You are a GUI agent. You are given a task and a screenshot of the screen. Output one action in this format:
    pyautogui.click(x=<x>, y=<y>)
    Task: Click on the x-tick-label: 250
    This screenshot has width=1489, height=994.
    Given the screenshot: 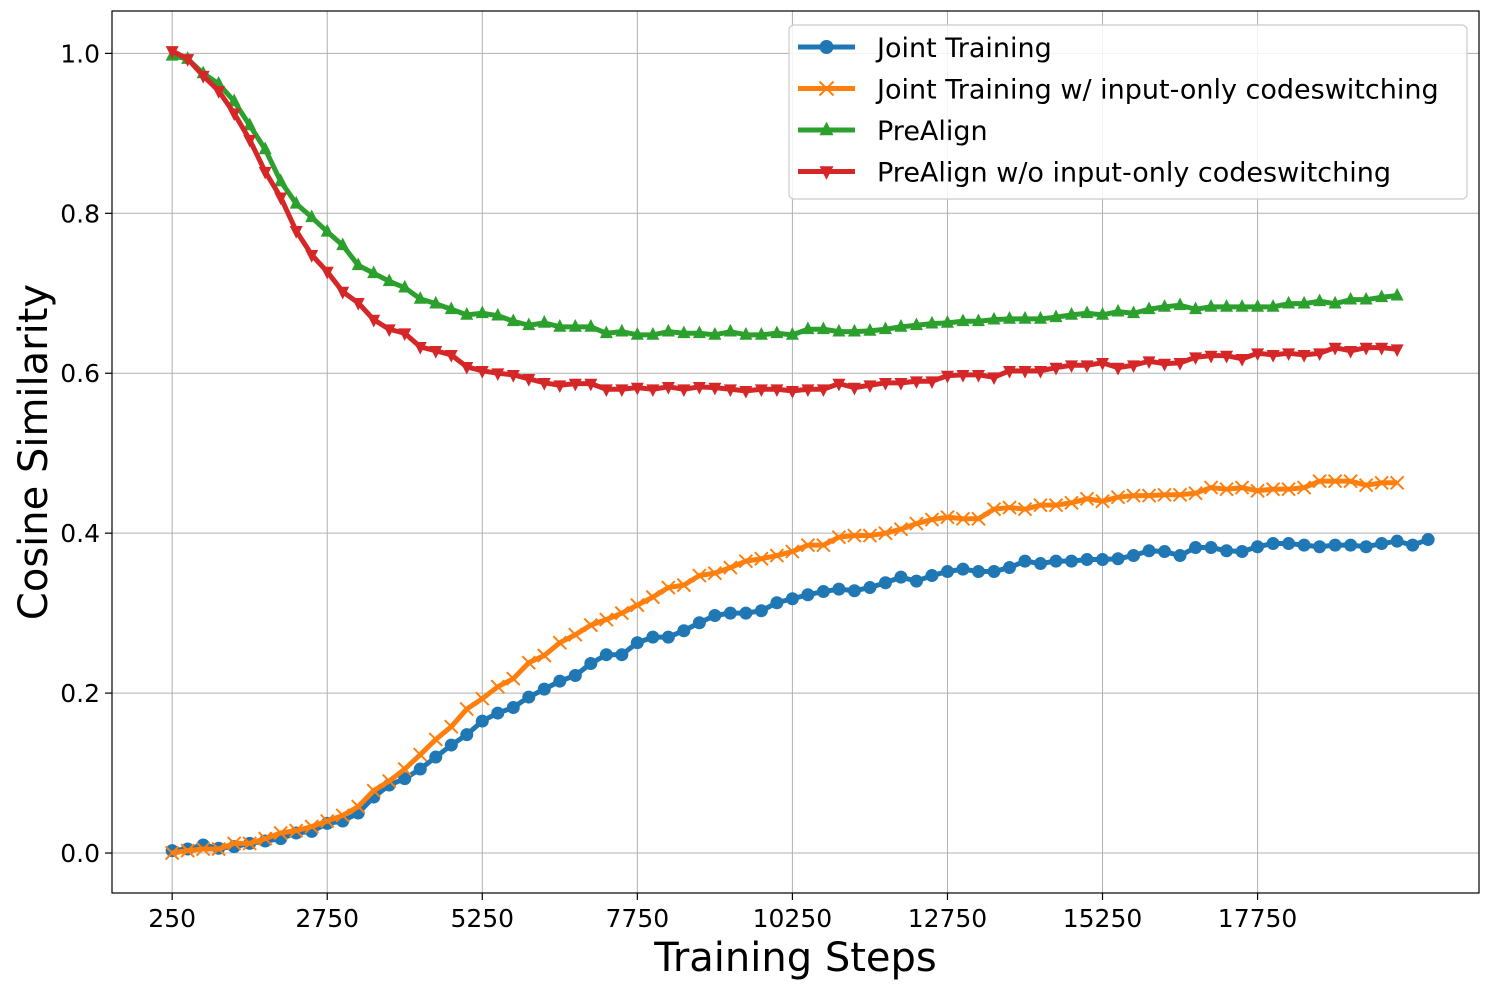 What is the action you would take?
    pyautogui.click(x=172, y=918)
    